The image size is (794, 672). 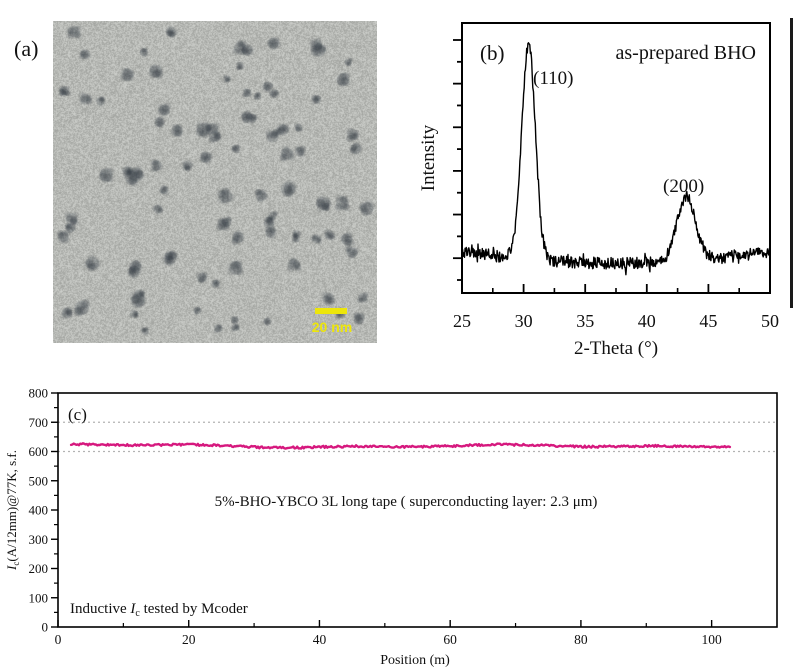 What do you see at coordinates (524, 321) in the screenshot?
I see `x-tick-label: 30` at bounding box center [524, 321].